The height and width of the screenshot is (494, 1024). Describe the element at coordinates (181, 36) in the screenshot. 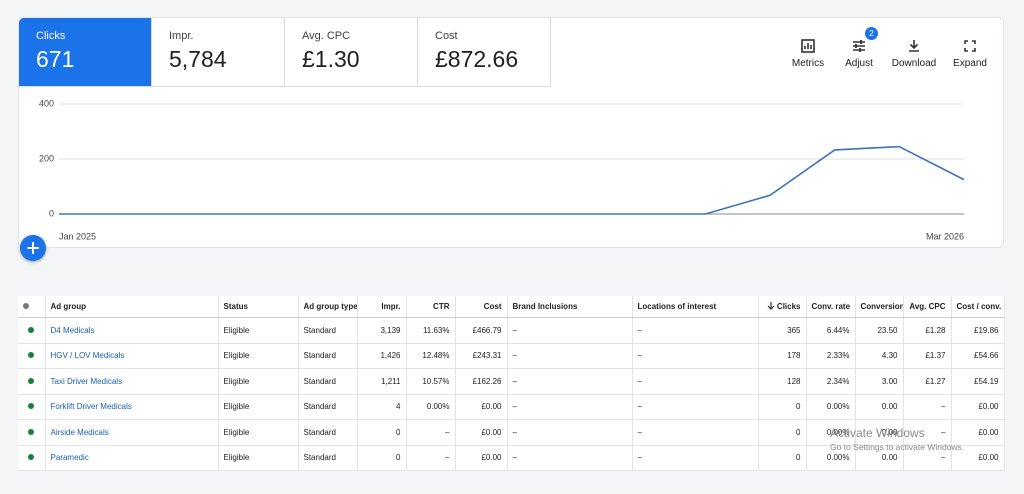

I see `metric-label: Impr.` at that location.